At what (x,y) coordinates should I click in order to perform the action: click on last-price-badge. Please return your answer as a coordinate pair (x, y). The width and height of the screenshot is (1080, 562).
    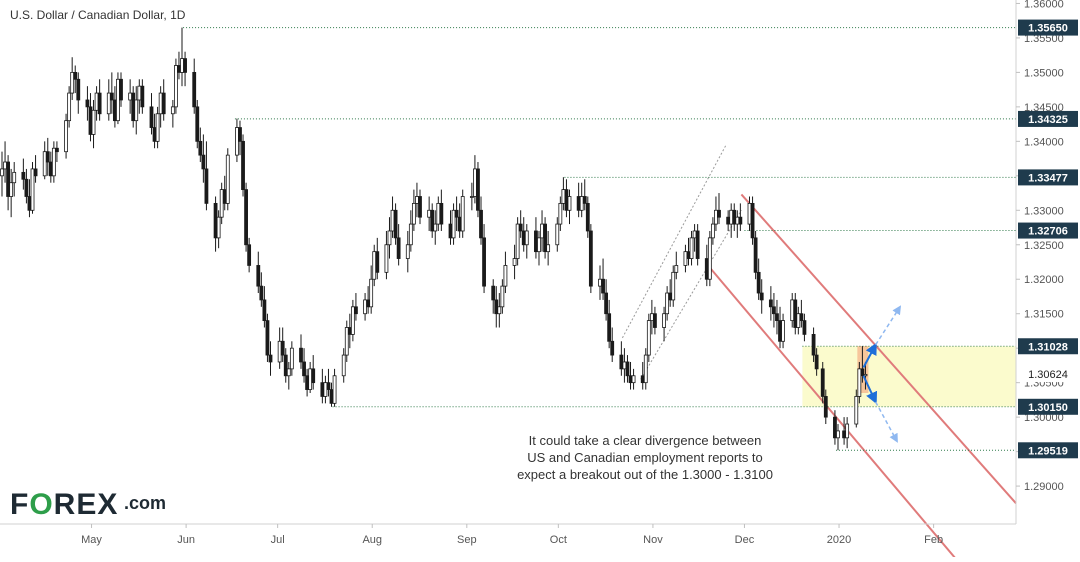
    Looking at the image, I should click on (1048, 374).